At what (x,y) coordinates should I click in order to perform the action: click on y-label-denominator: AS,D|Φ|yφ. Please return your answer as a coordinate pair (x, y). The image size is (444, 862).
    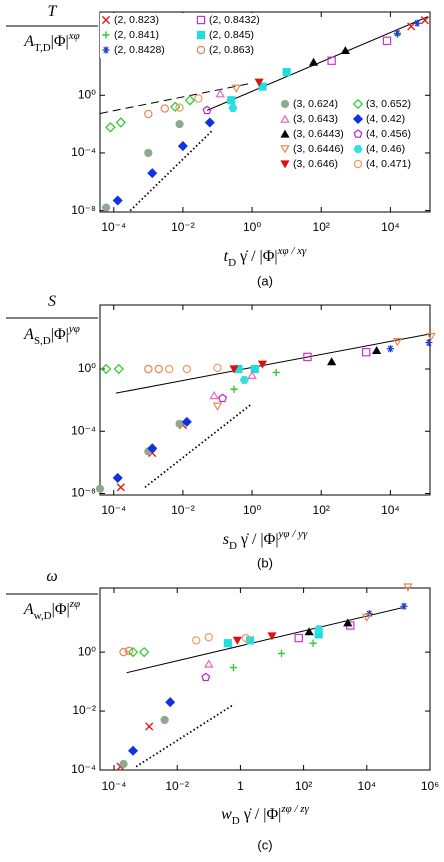
    Looking at the image, I should click on (51, 335).